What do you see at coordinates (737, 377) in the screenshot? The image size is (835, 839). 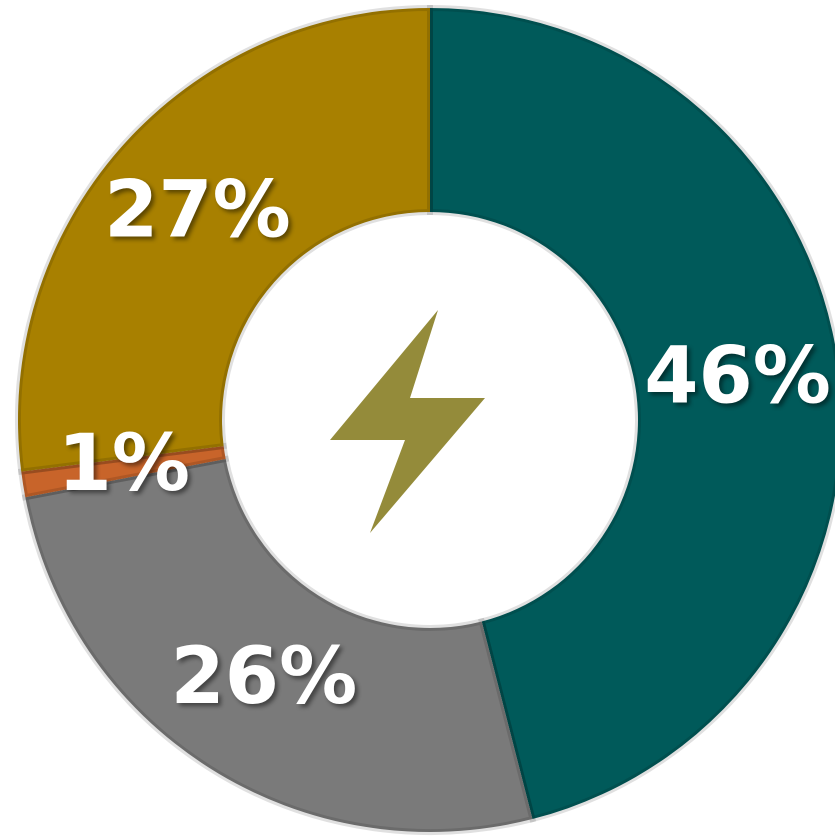 I see `value-label: 46%` at bounding box center [737, 377].